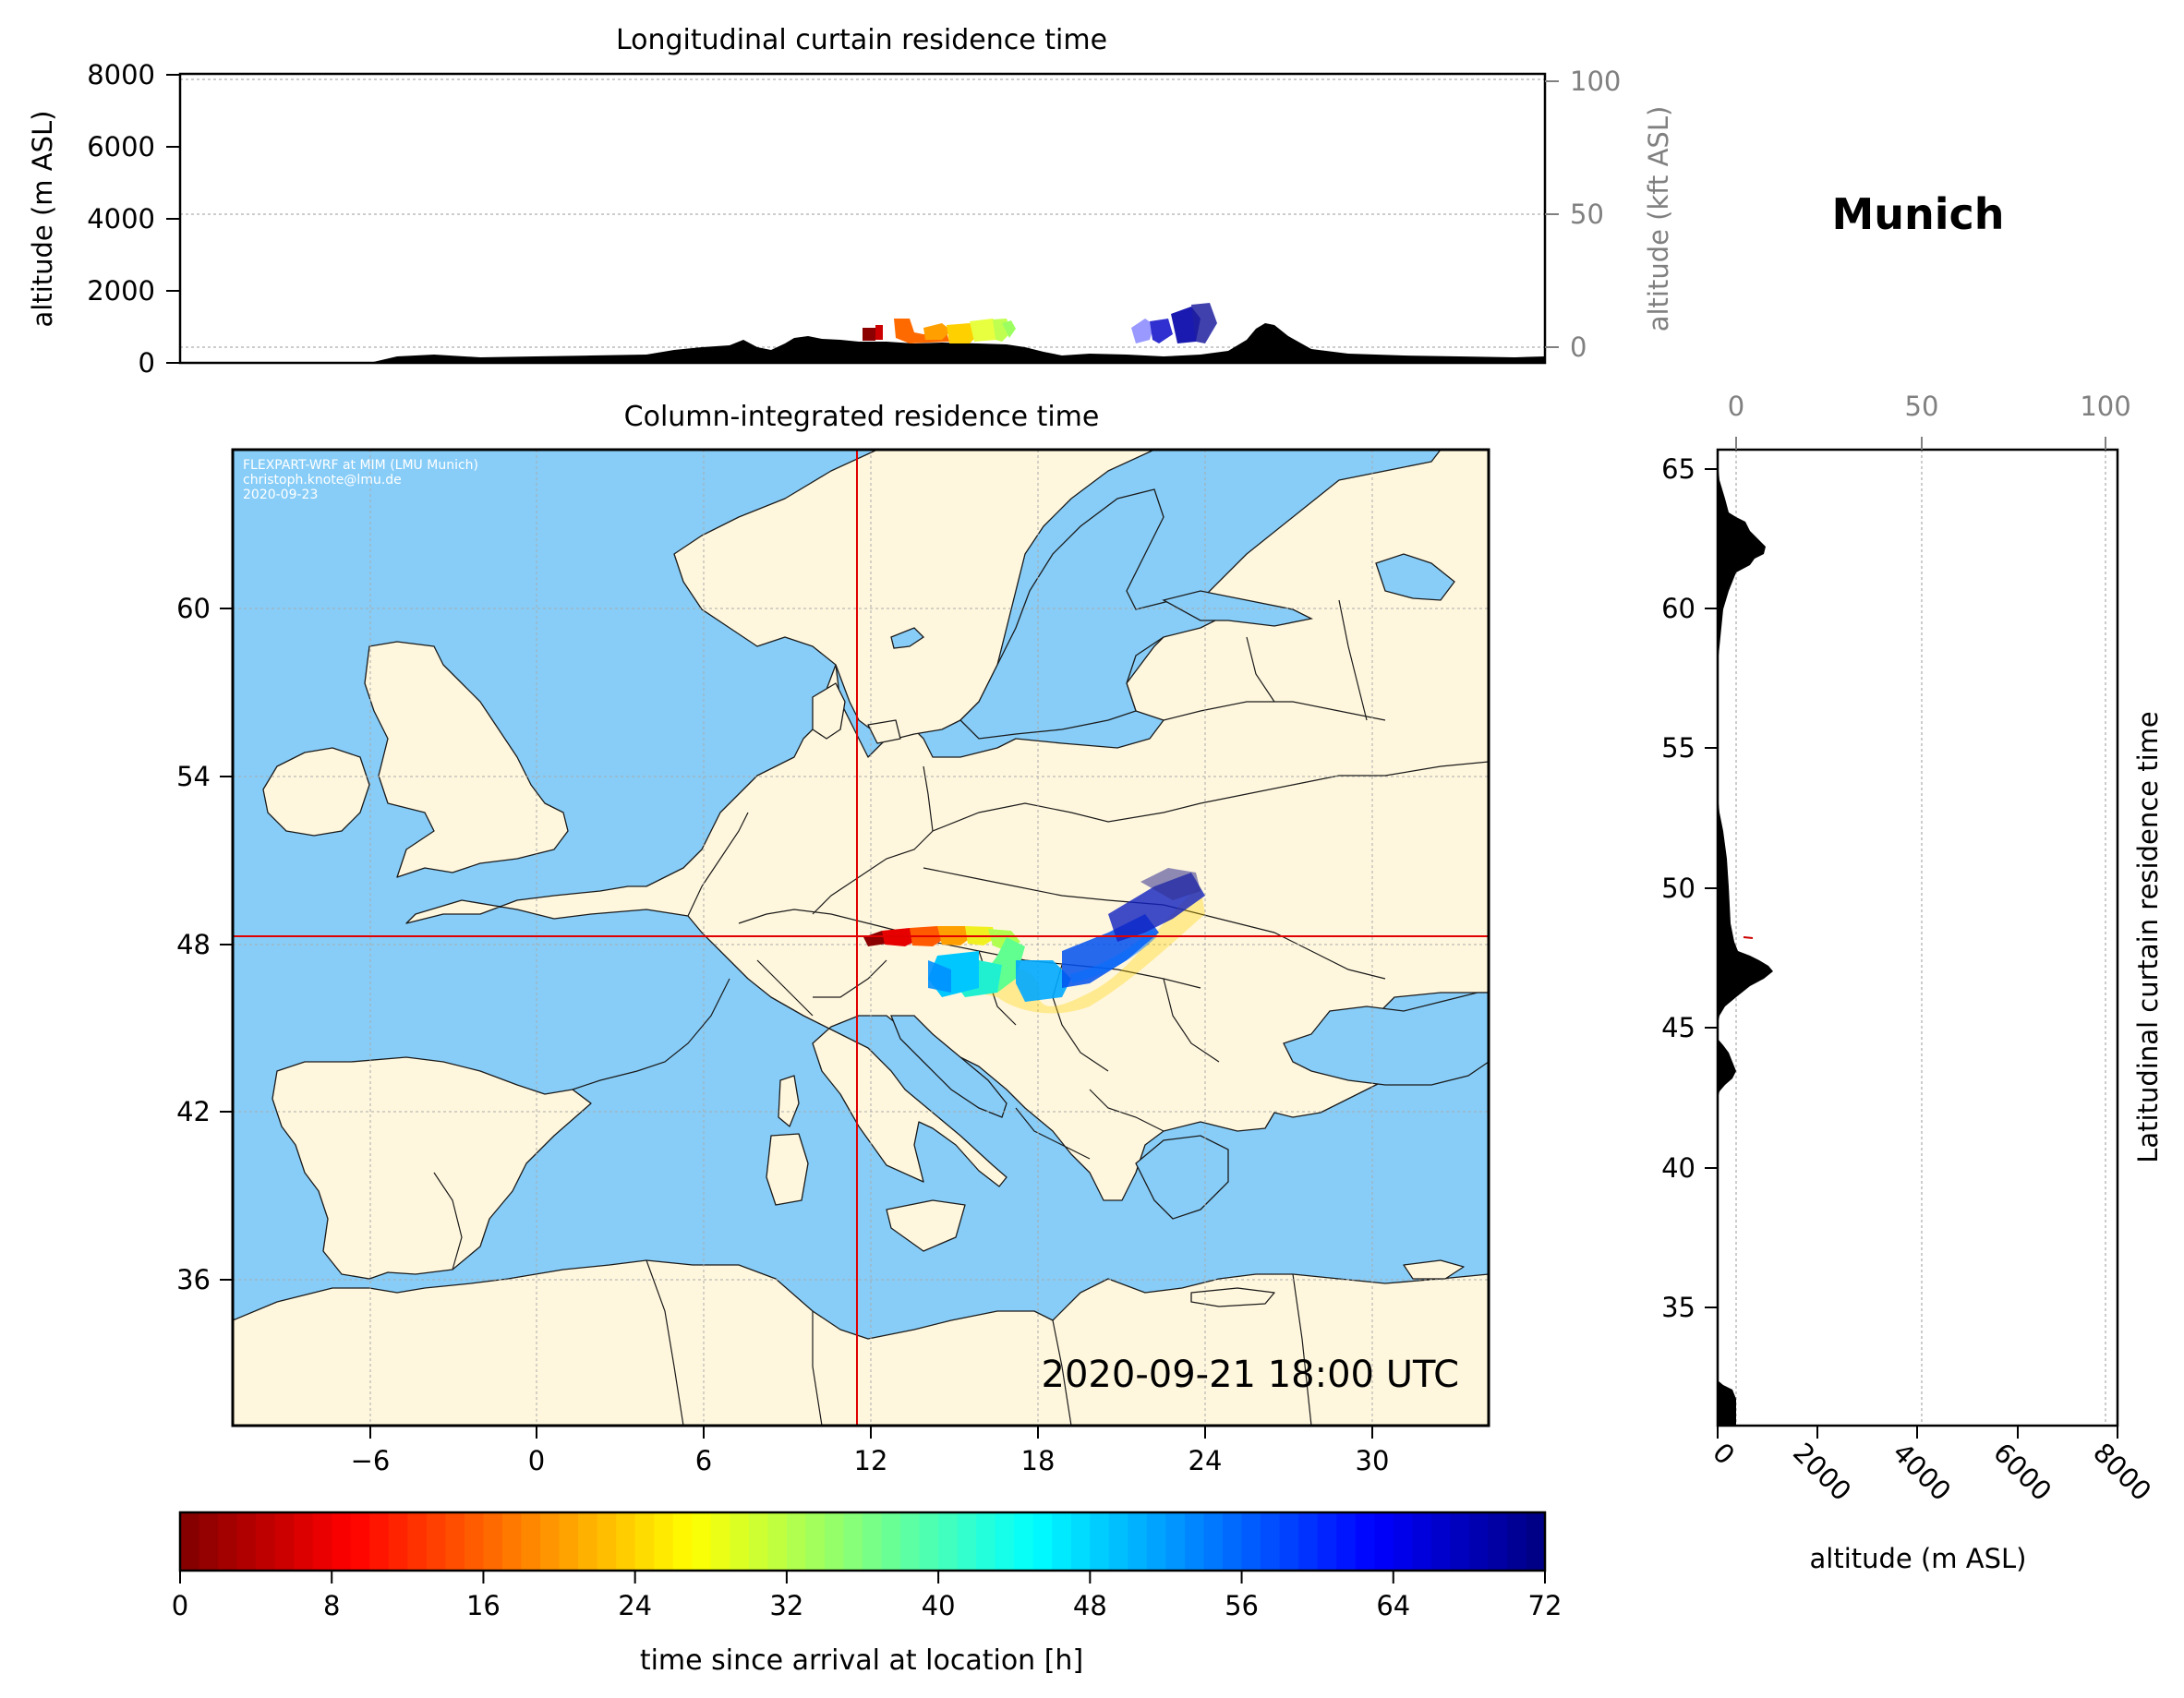 The height and width of the screenshot is (1698, 2184). Describe the element at coordinates (2105, 406) in the screenshot. I see `right-xtick-top-100: 100` at that location.